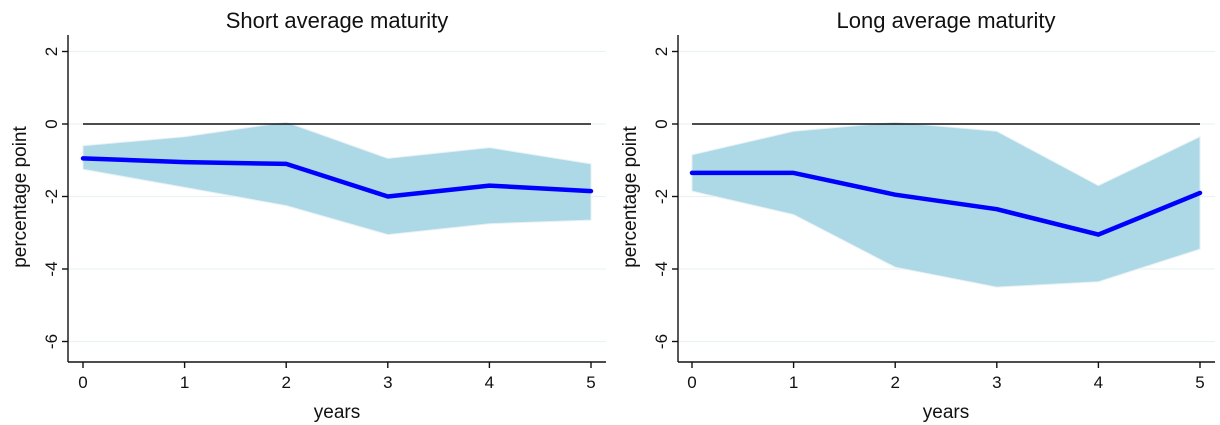  I want to click on chart-title: Long average maturity, so click(946, 20).